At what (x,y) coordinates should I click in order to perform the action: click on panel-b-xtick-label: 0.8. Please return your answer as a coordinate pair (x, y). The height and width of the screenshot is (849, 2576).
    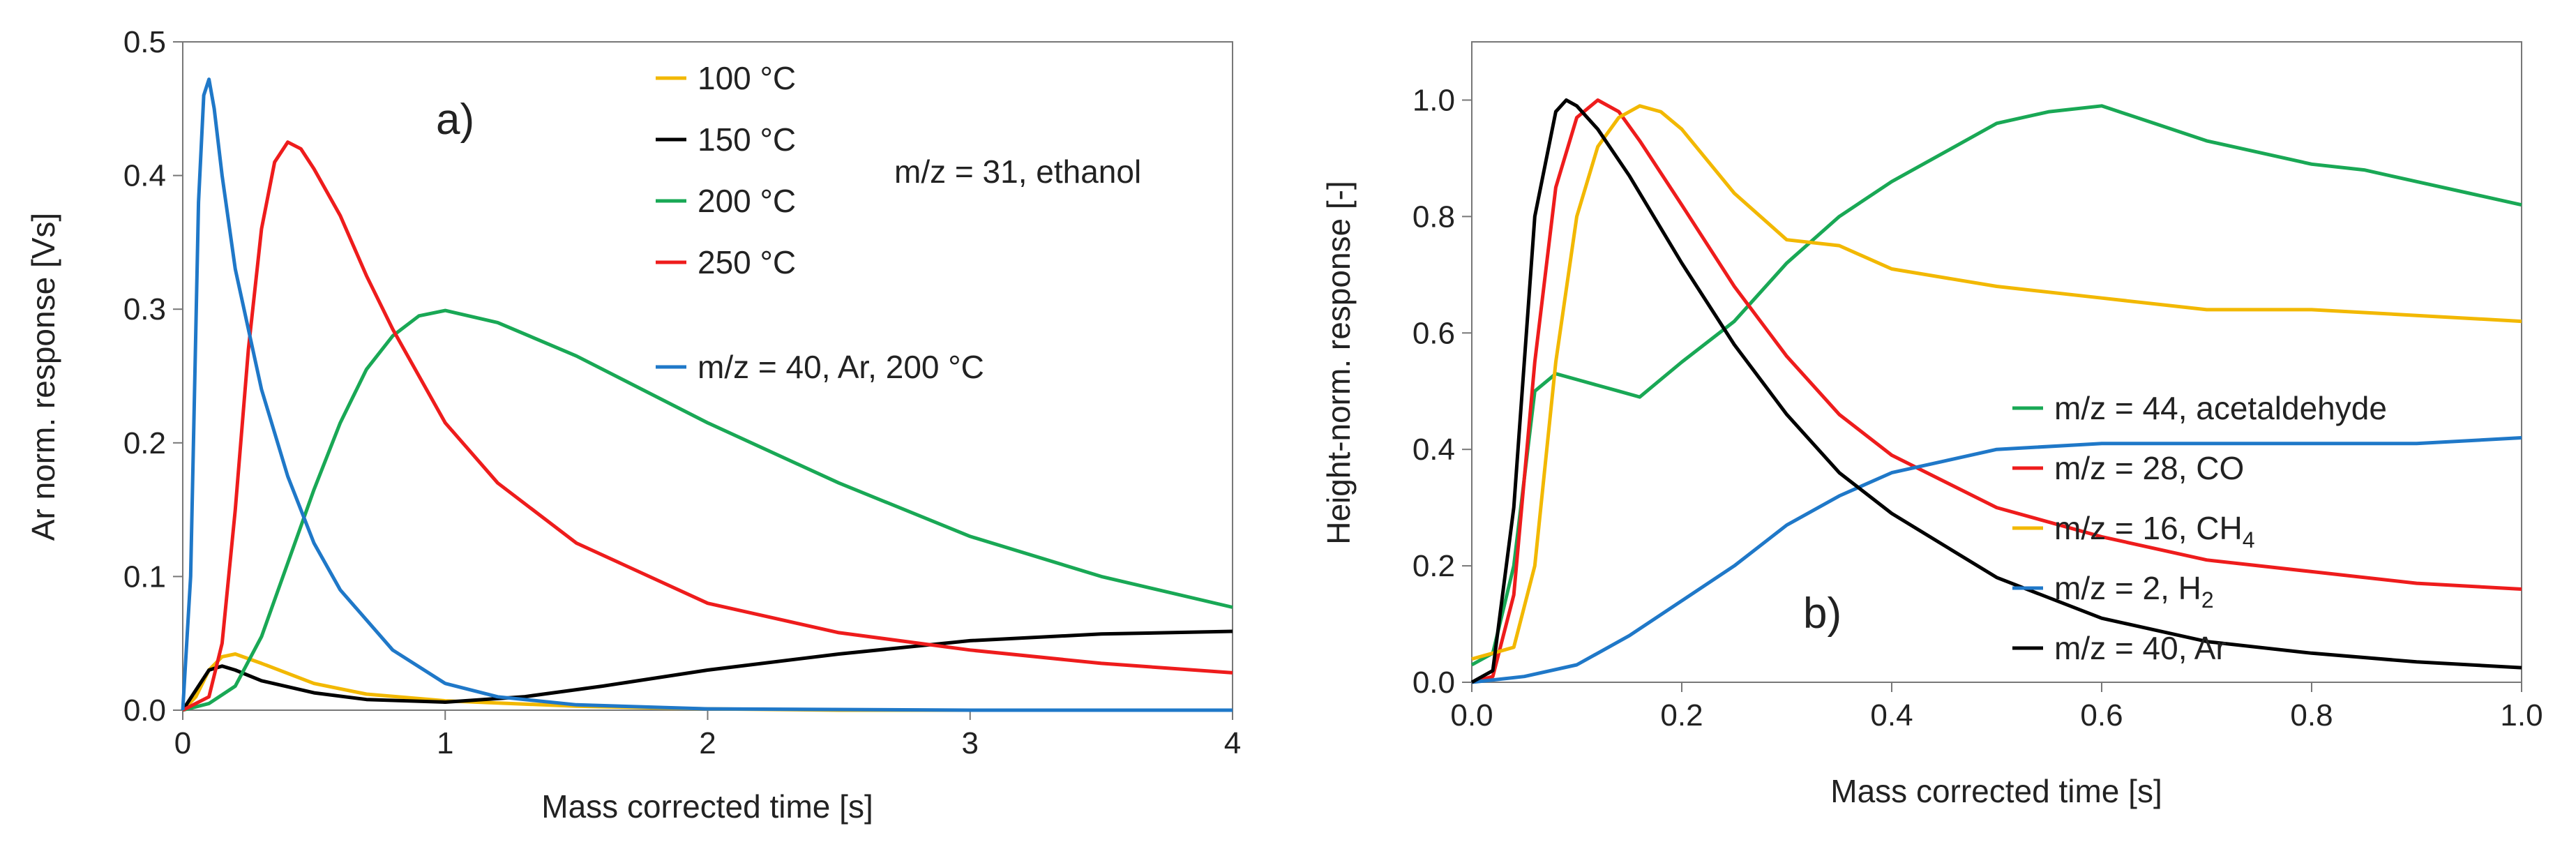
    Looking at the image, I should click on (2311, 715).